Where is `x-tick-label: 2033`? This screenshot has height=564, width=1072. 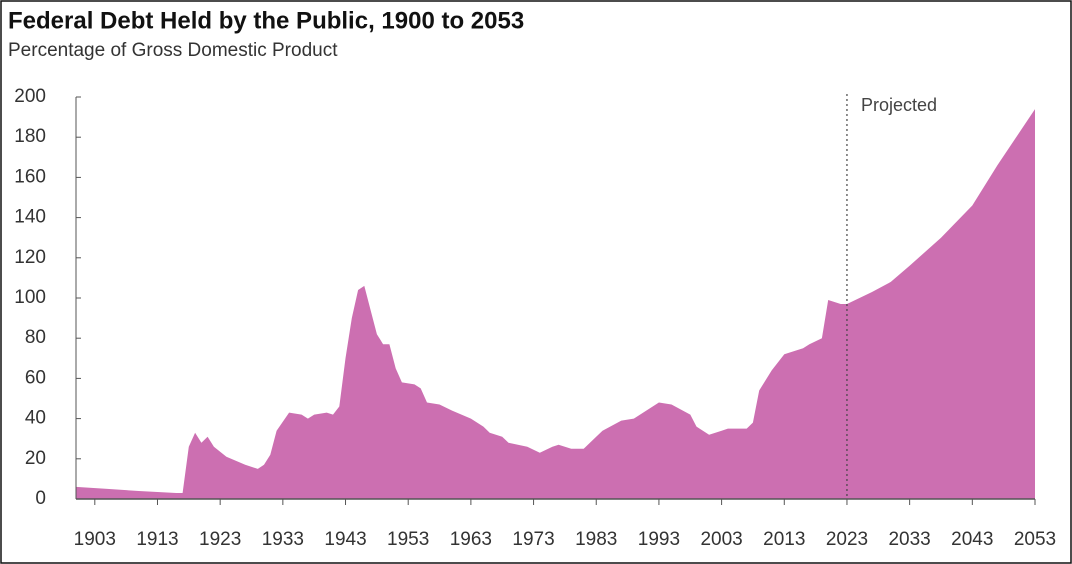
x-tick-label: 2033 is located at coordinates (909, 539).